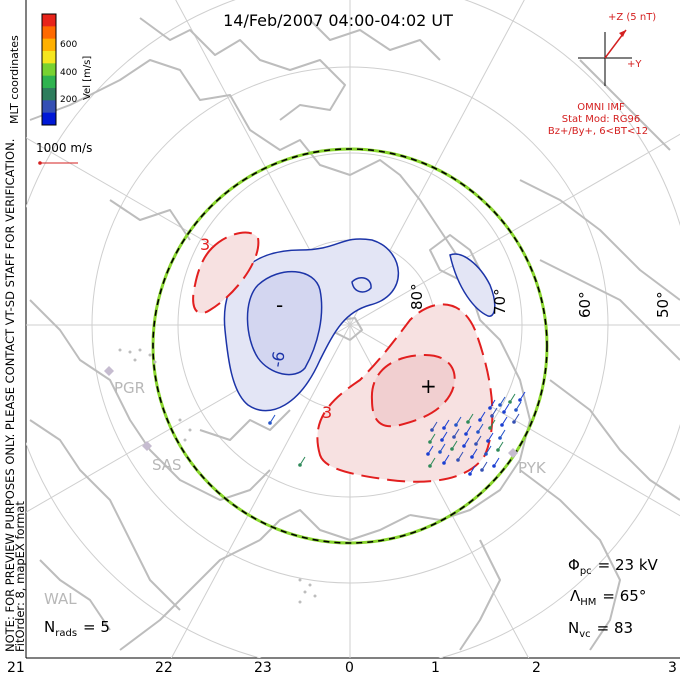 Image resolution: width=680 pixels, height=674 pixels. I want to click on imf-z-label: +Z (5 nT), so click(632, 17).